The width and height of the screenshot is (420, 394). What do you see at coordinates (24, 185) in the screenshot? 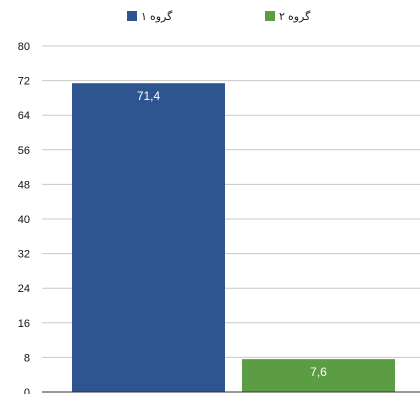
I see `y-tick-label: 48` at bounding box center [24, 185].